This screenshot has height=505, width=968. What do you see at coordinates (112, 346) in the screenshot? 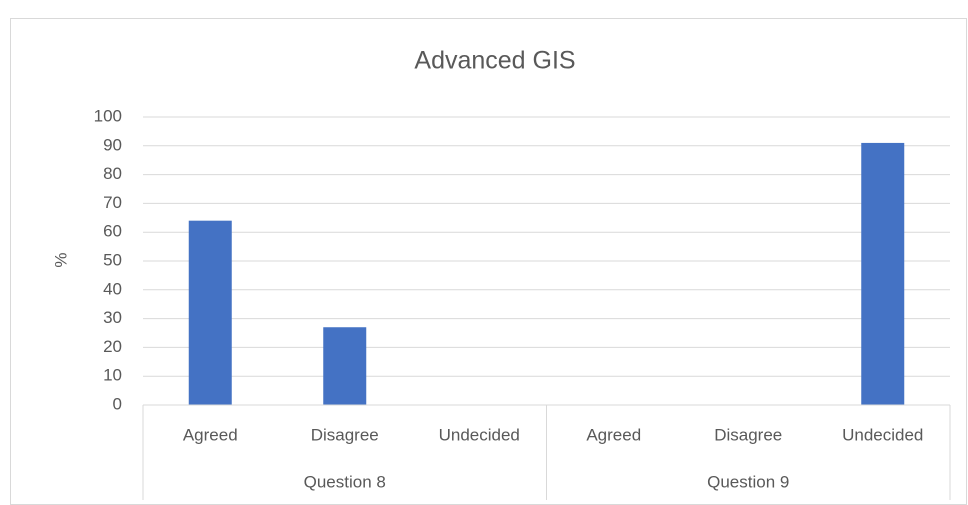
I see `y-tick-label: 20` at bounding box center [112, 346].